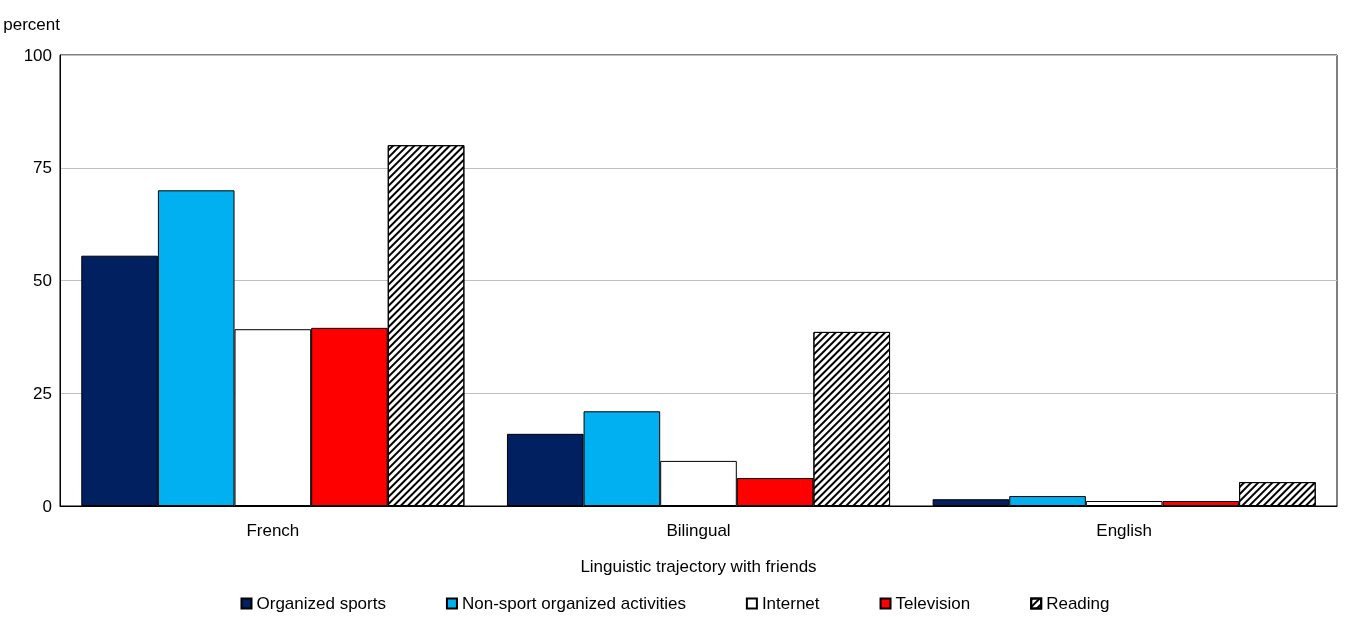 This screenshot has height=617, width=1350. Describe the element at coordinates (321, 603) in the screenshot. I see `legend-label: Organized sports` at that location.